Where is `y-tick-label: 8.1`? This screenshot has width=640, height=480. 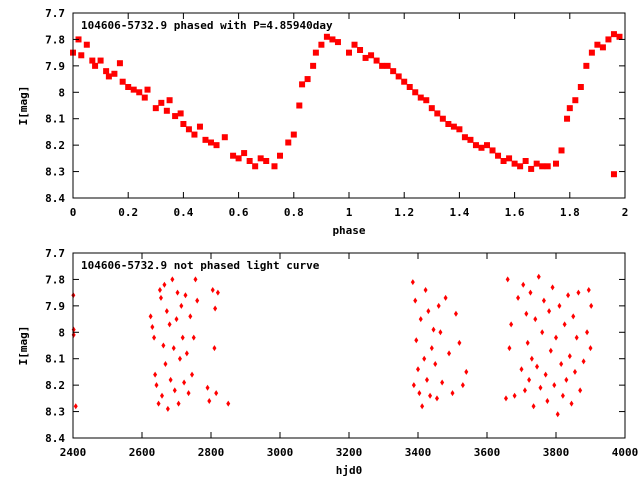
y-tick-label: 8.1 is located at coordinates (55, 359).